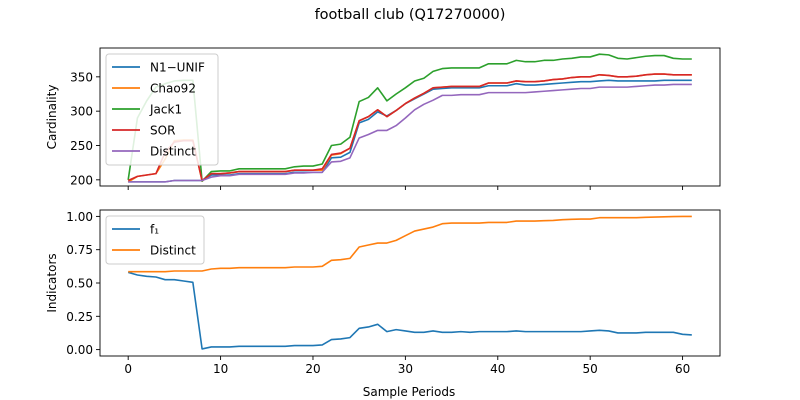  Describe the element at coordinates (410, 15) in the screenshot. I see `figure-title: football club (Q17270000)` at that location.